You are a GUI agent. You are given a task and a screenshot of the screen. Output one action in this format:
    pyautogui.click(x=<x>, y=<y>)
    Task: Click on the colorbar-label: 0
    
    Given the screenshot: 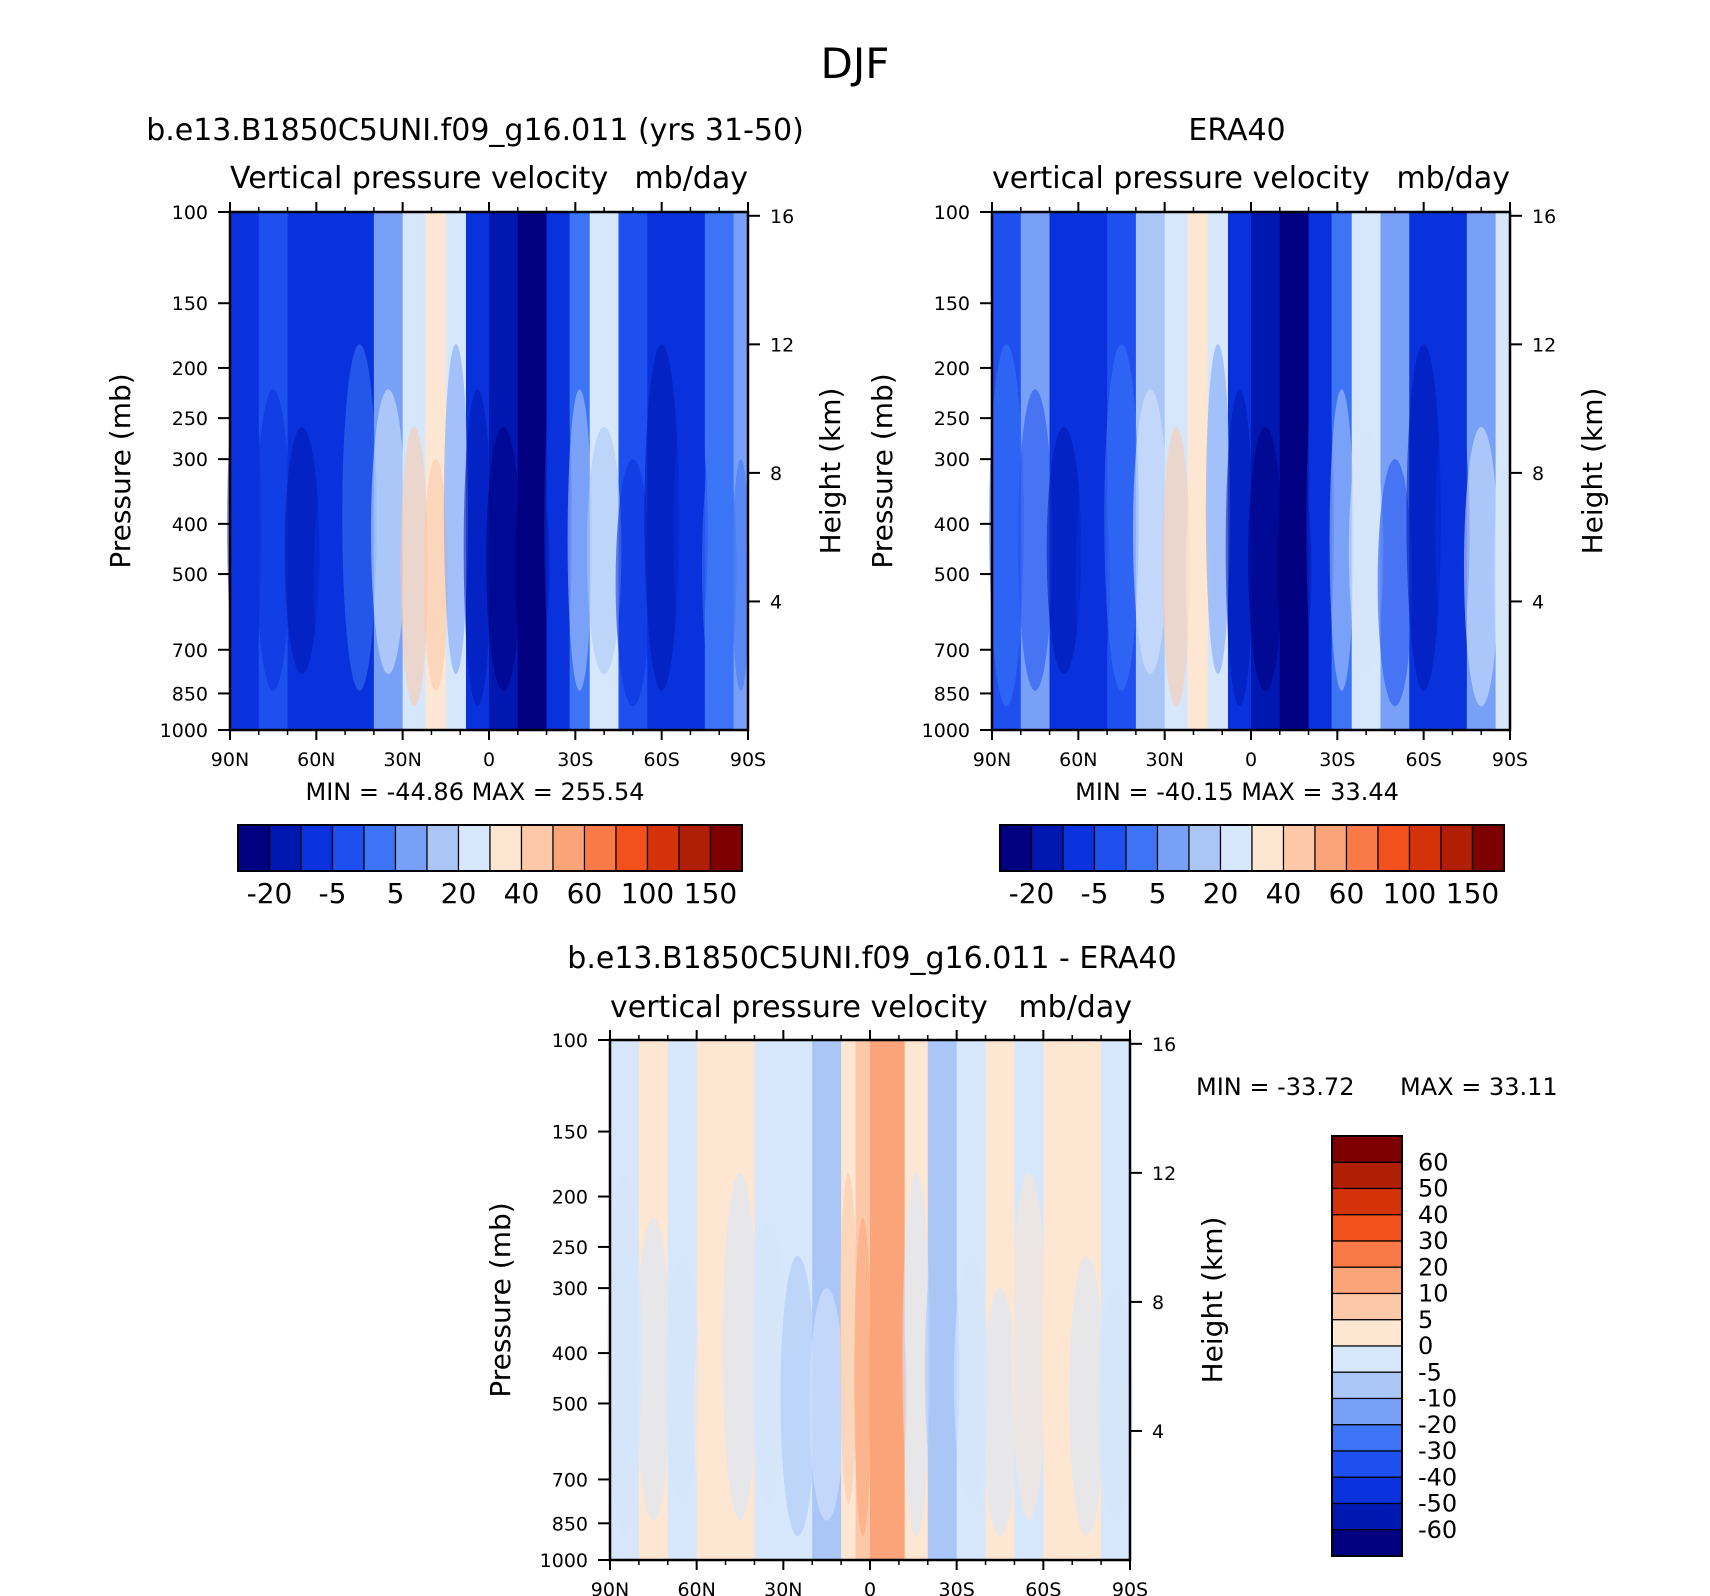 What is the action you would take?
    pyautogui.click(x=1425, y=1346)
    